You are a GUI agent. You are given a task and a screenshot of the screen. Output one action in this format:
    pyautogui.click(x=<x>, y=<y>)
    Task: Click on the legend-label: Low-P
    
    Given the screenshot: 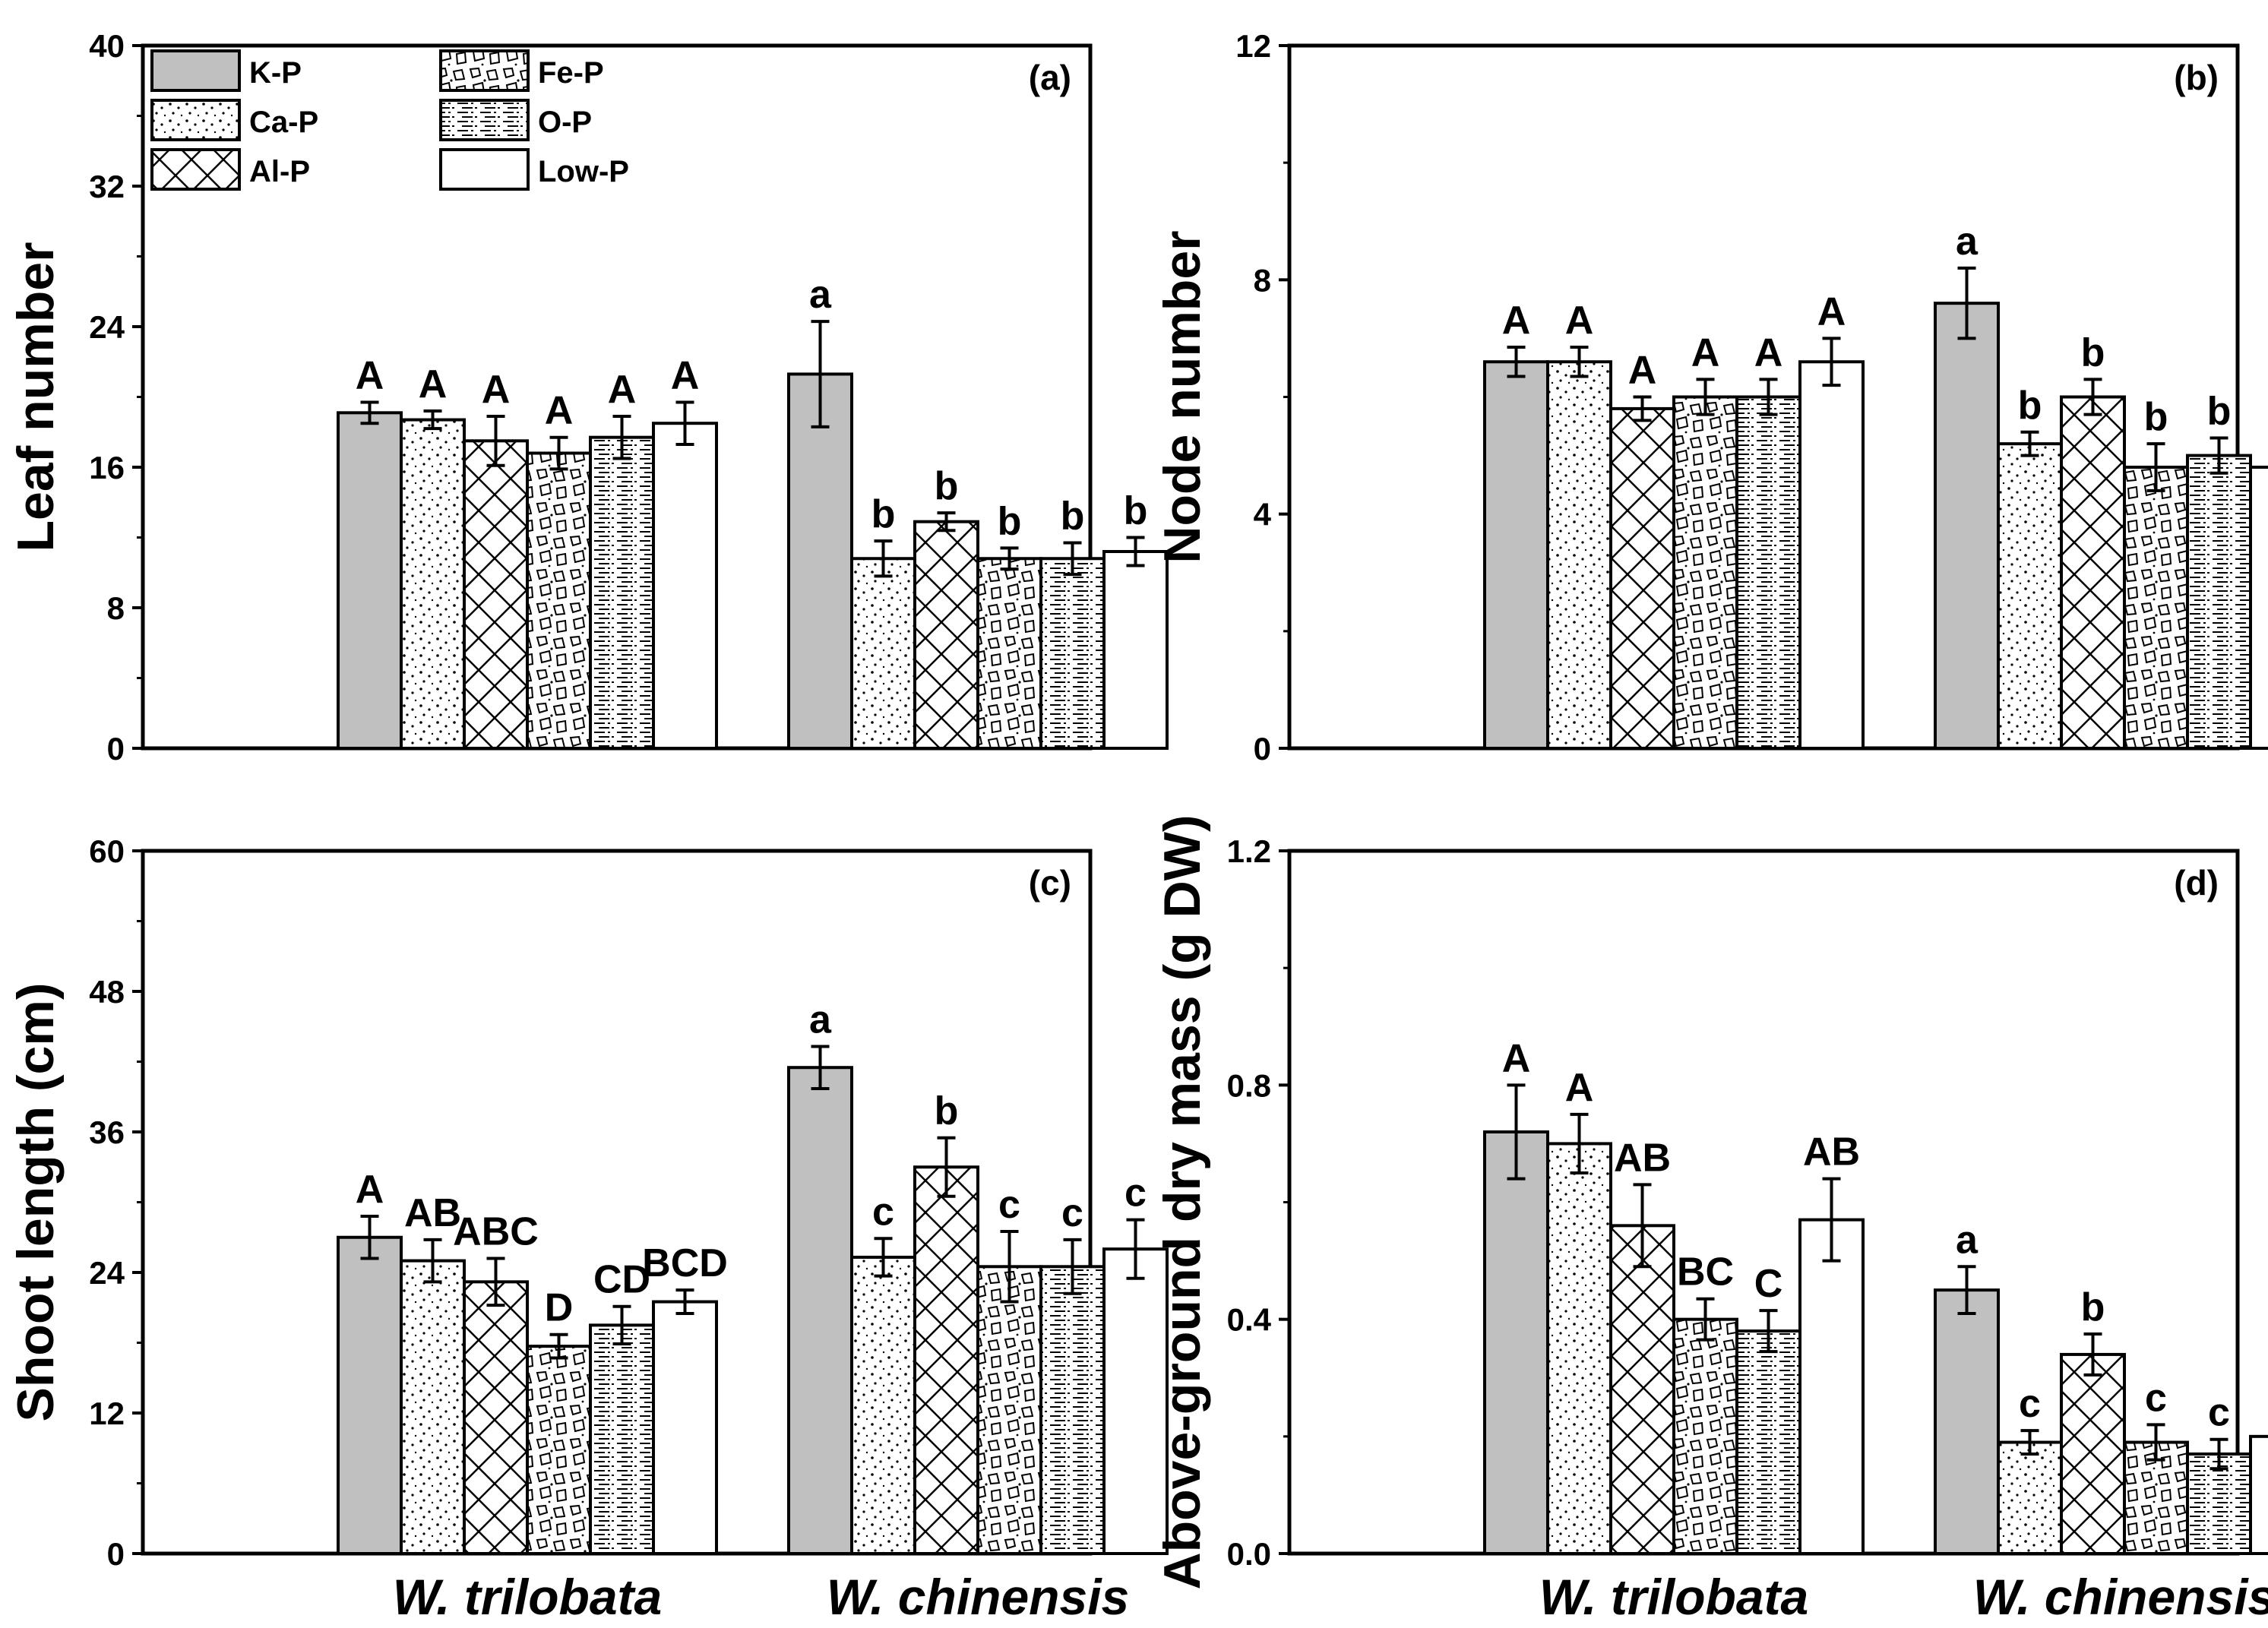 What is the action you would take?
    pyautogui.click(x=583, y=171)
    